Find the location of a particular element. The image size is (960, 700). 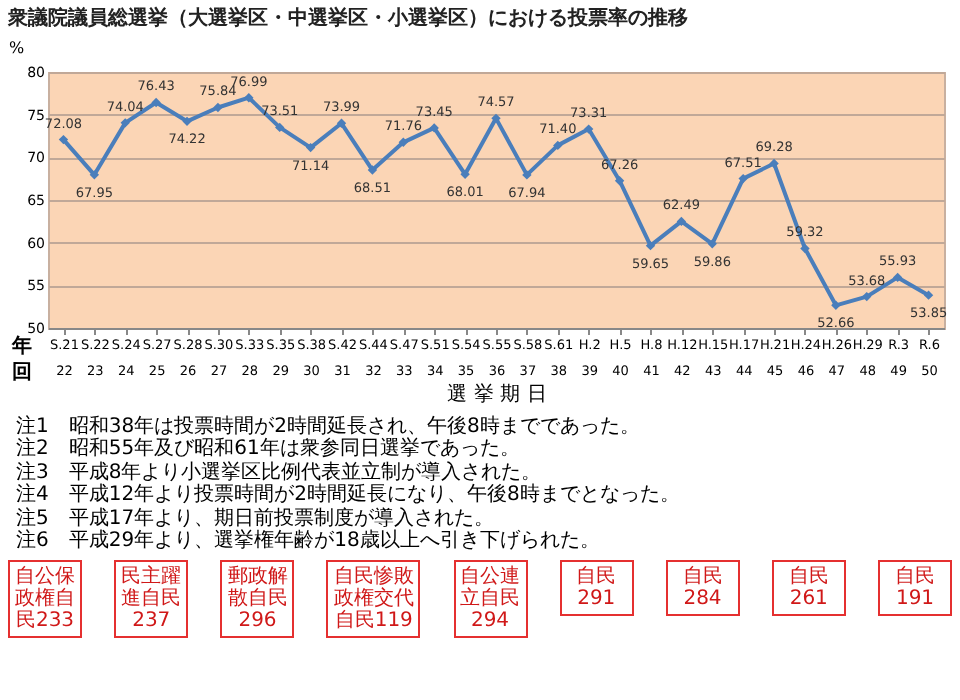

y-axis-title: % is located at coordinates (17, 48).